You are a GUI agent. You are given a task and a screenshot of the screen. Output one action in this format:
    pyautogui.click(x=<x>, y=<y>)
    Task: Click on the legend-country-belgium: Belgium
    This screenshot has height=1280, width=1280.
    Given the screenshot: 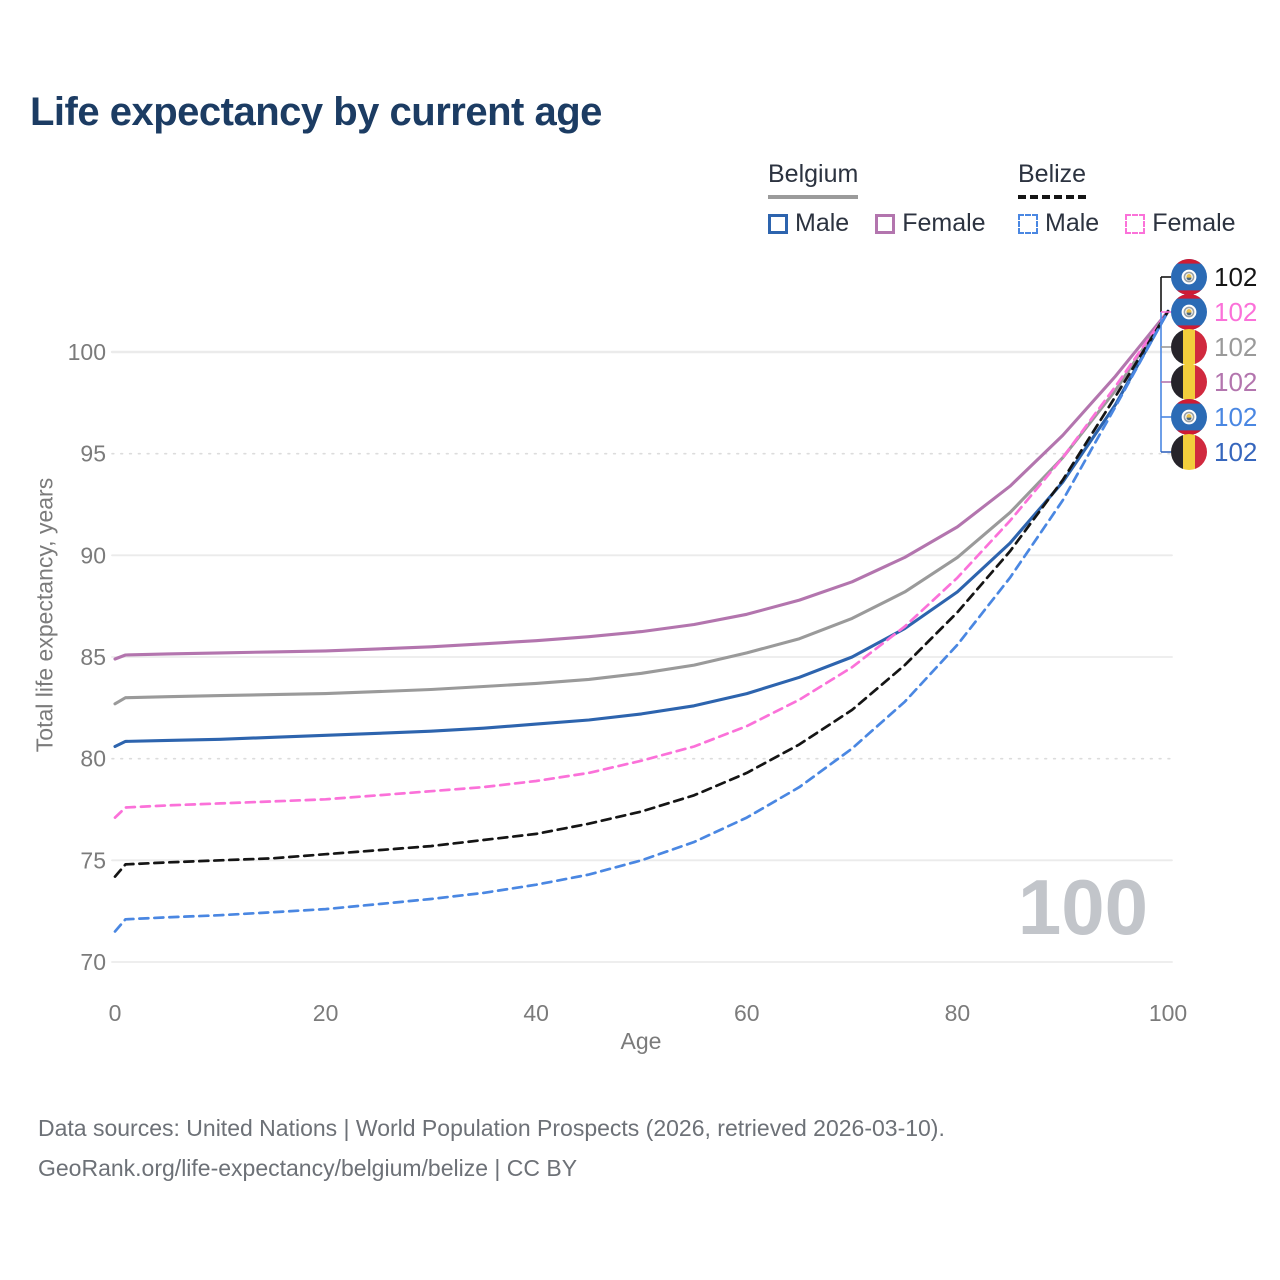 What is the action you would take?
    pyautogui.click(x=813, y=179)
    